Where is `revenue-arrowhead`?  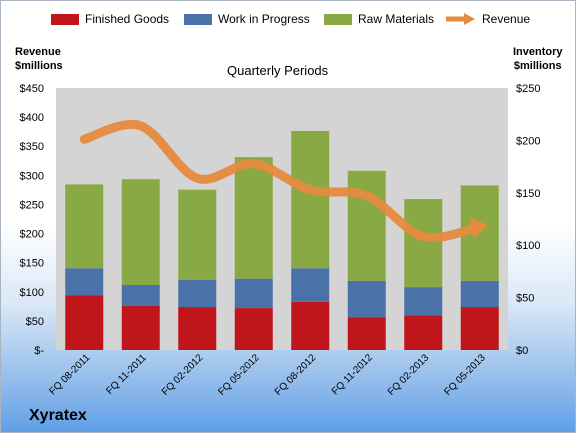
revenue-arrowhead is located at coordinates (478, 228).